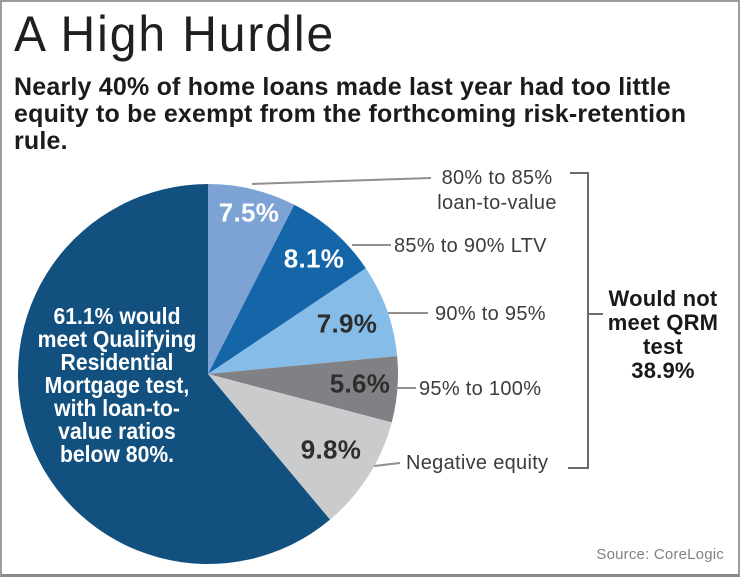  What do you see at coordinates (660, 554) in the screenshot?
I see `source-credit: Source: CoreLogic` at bounding box center [660, 554].